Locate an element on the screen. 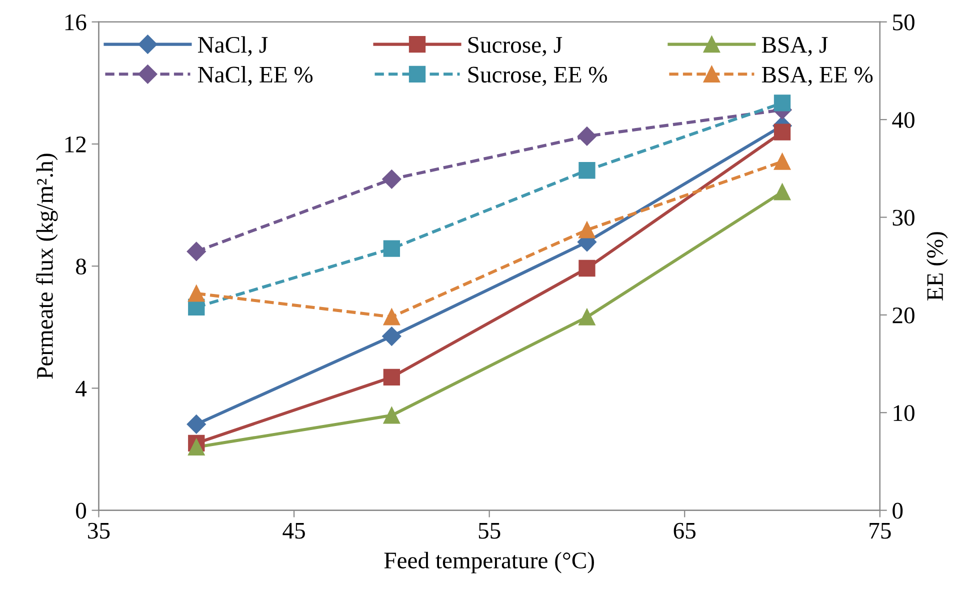  y2-tick-label: 50 is located at coordinates (903, 22).